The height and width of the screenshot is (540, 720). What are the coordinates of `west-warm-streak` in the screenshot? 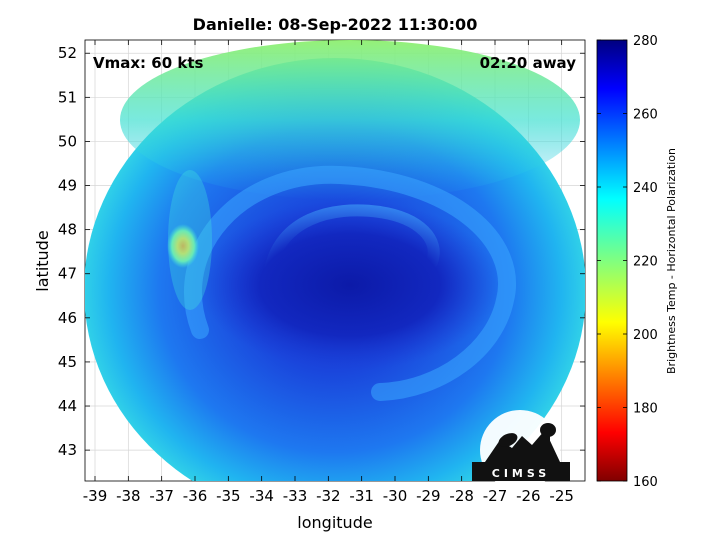 It's located at (190, 240).